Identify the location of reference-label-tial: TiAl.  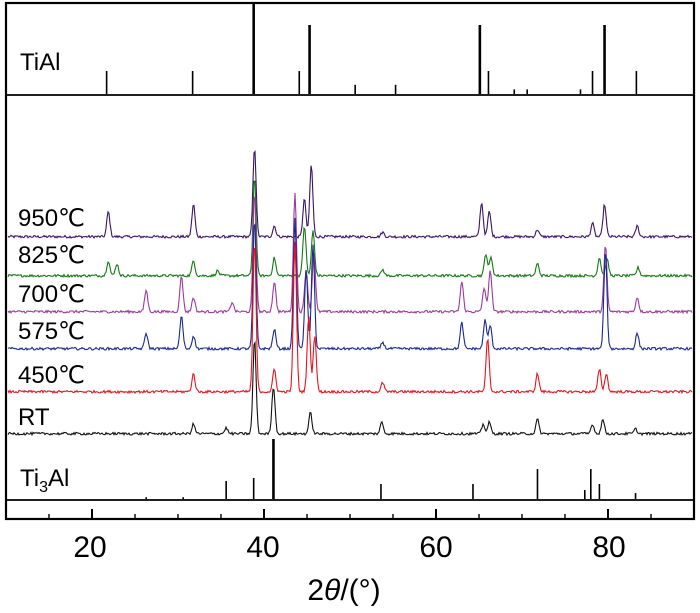
(40, 62).